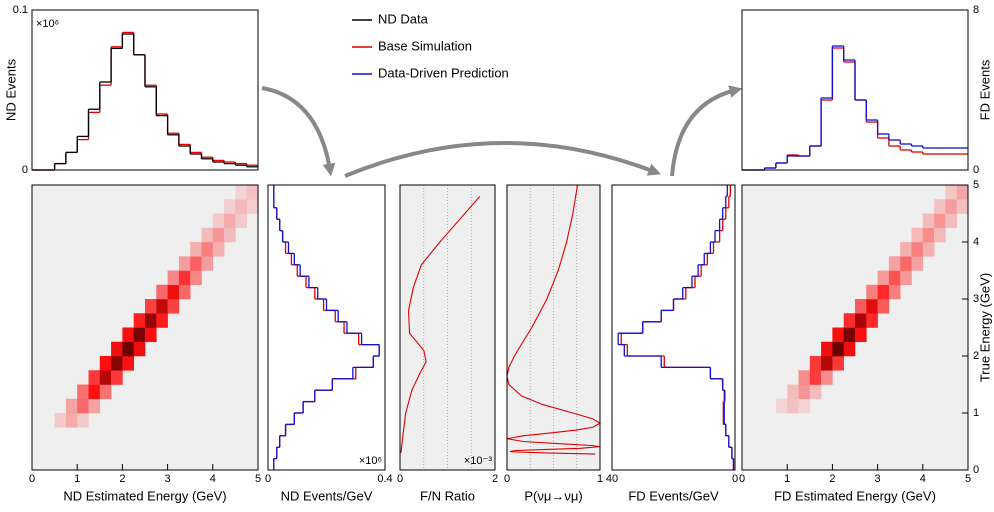 This screenshot has width=994, height=512. What do you see at coordinates (976, 242) in the screenshot?
I see `y-tick-label: 4` at bounding box center [976, 242].